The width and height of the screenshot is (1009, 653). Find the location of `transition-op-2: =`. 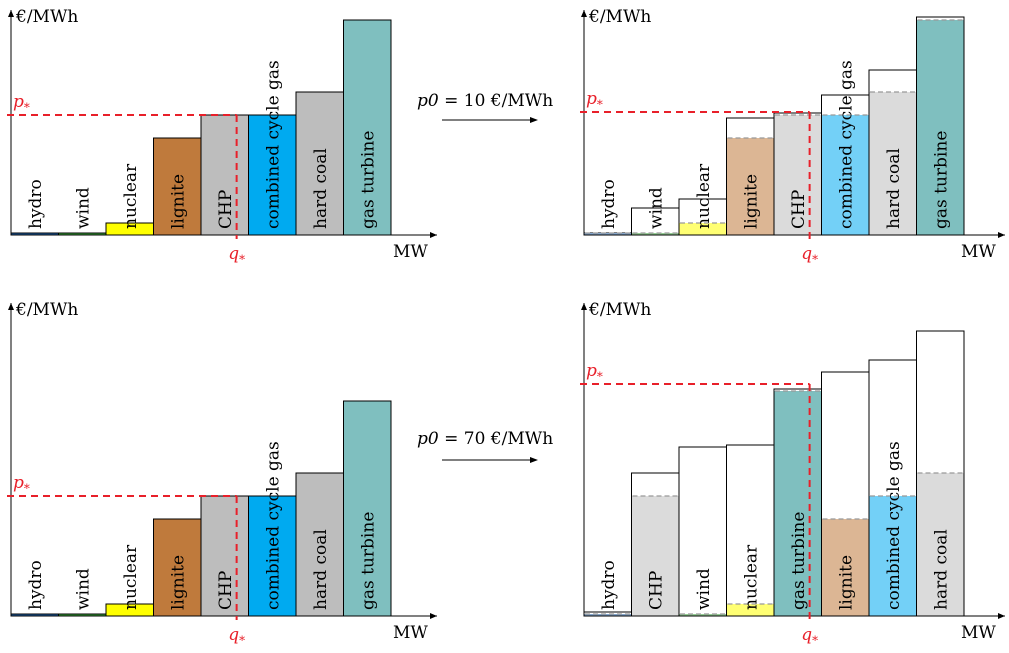

transition-op-2: = is located at coordinates (451, 439).